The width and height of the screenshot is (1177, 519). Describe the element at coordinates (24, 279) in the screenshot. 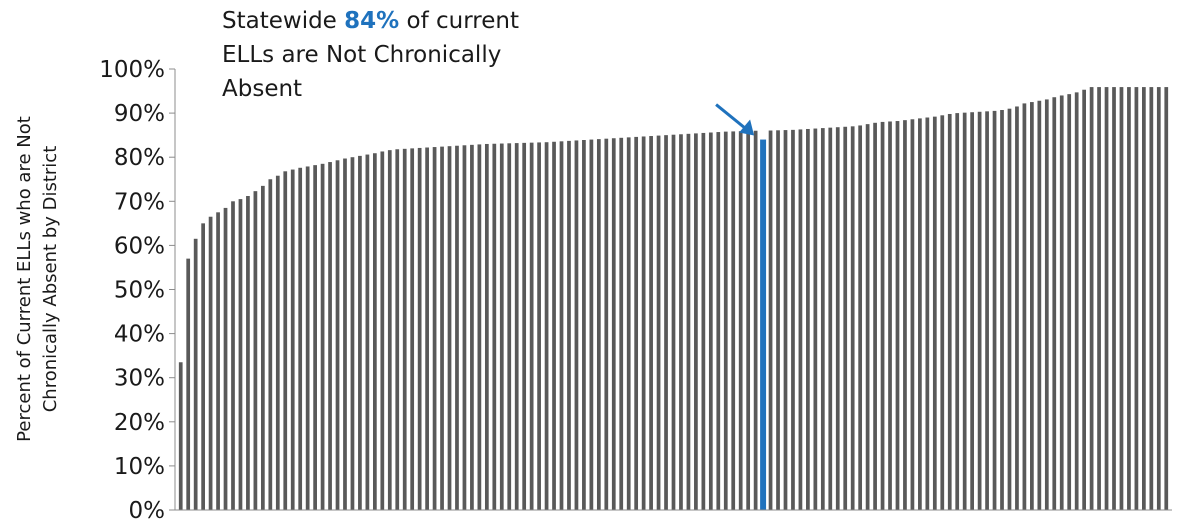

I see `y-axis-title-line-1: Percent of Current ELLs who are Not` at that location.